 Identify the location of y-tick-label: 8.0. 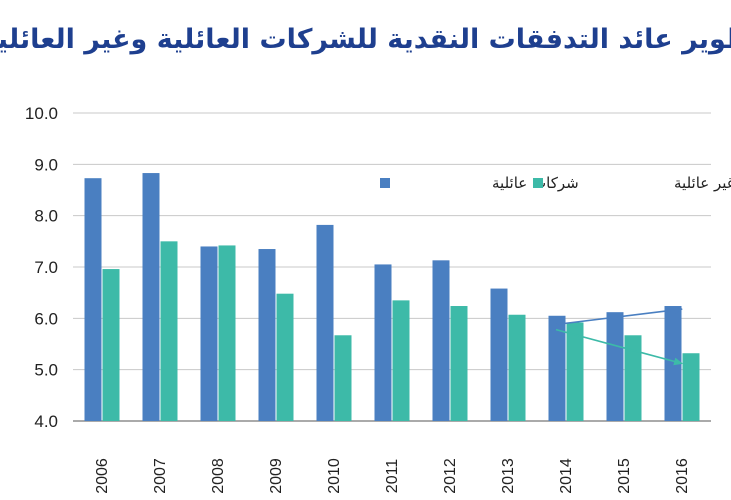
(46, 216).